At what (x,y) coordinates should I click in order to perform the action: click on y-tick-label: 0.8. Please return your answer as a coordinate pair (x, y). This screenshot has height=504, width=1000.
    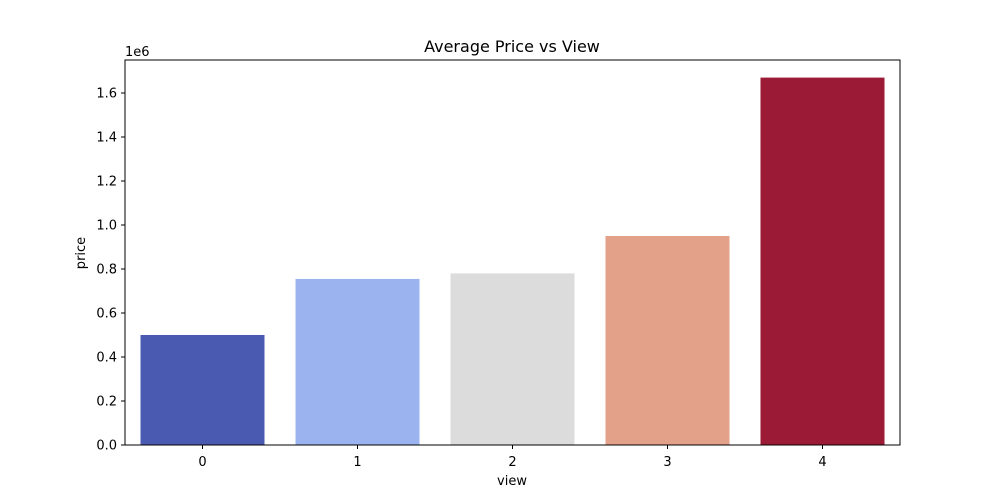
    Looking at the image, I should click on (106, 270).